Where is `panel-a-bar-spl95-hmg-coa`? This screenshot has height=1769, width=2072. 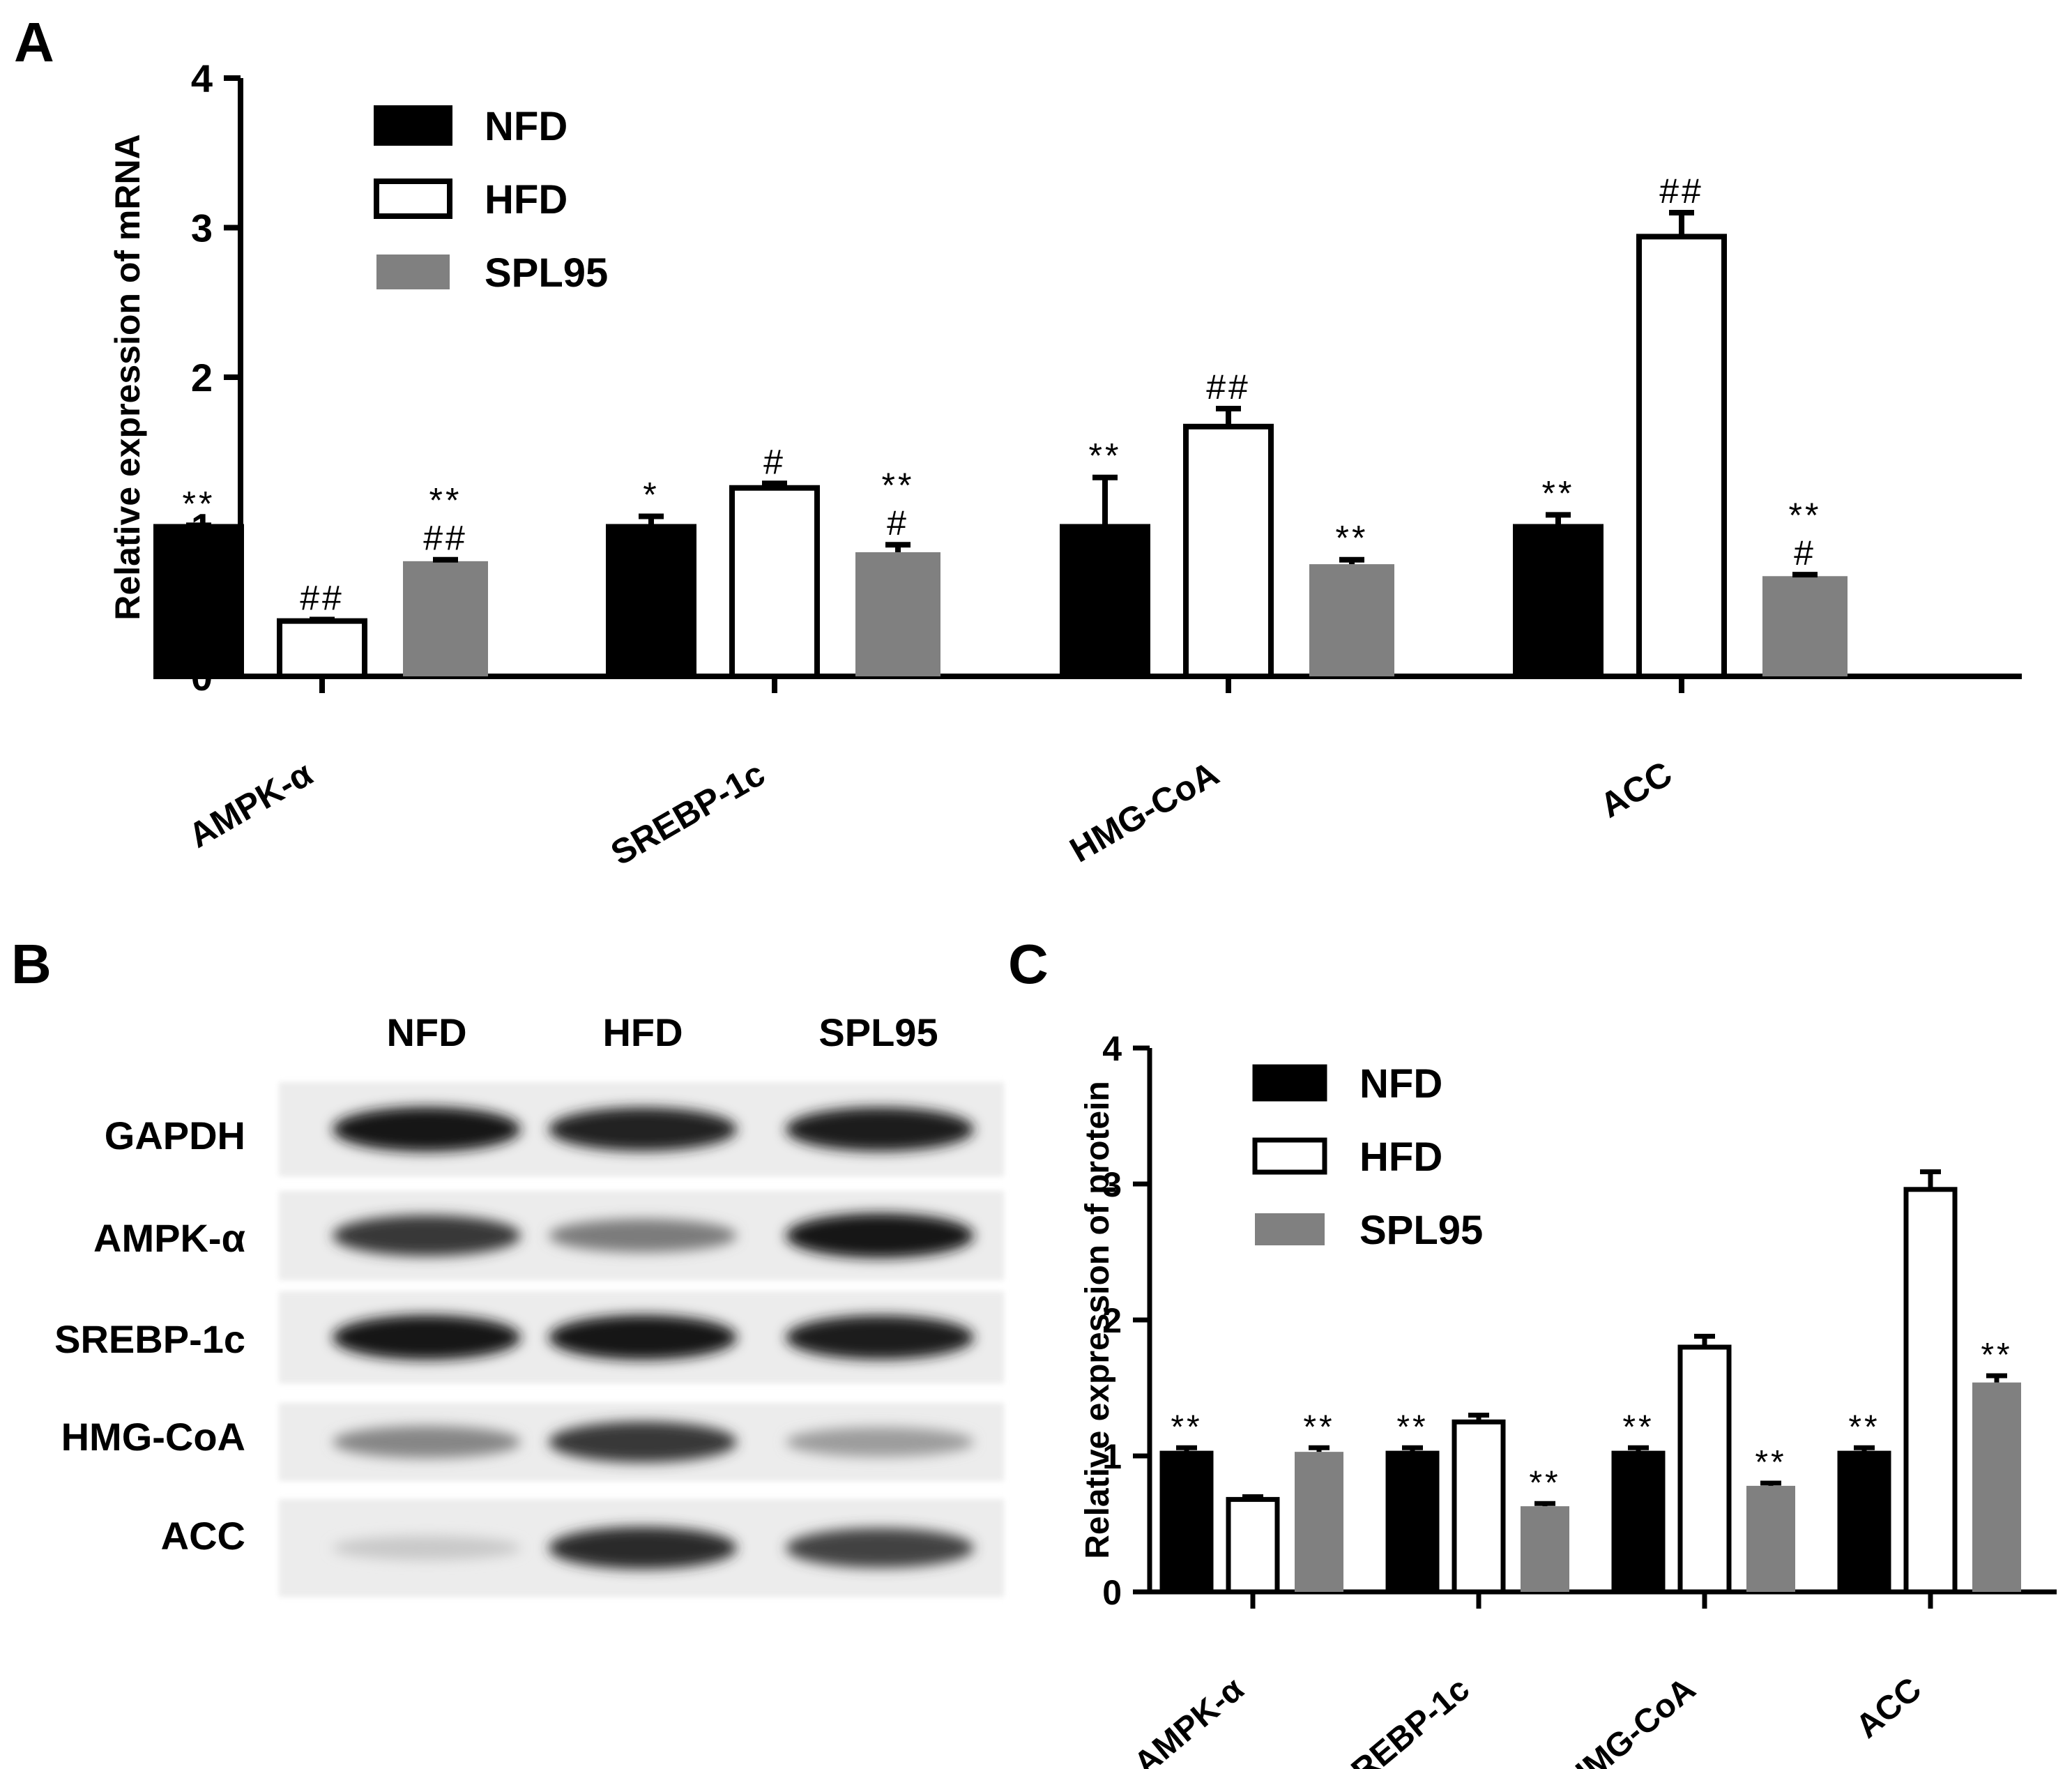
panel-a-bar-spl95-hmg-coa is located at coordinates (1351, 620).